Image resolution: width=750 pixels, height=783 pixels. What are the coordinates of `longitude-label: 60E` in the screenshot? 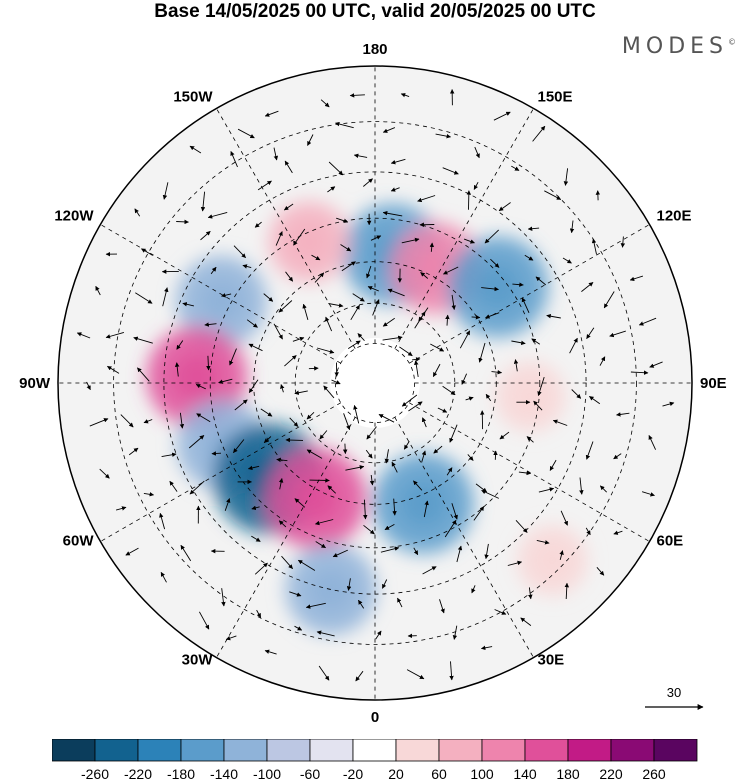 It's located at (670, 541).